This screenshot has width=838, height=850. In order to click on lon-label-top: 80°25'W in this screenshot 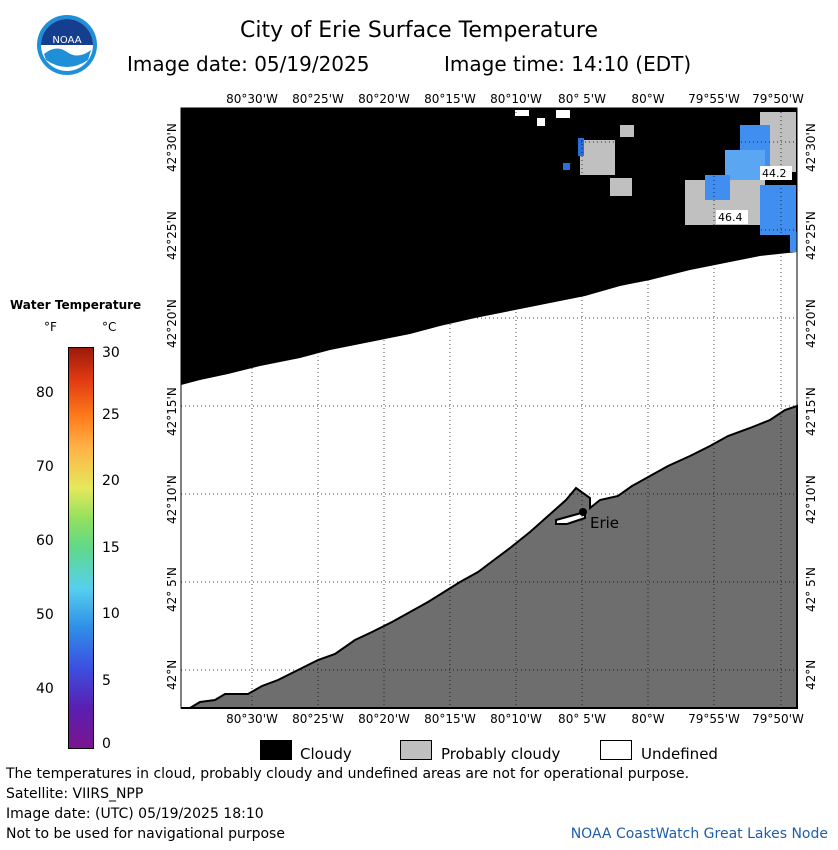, I will do `click(318, 99)`.